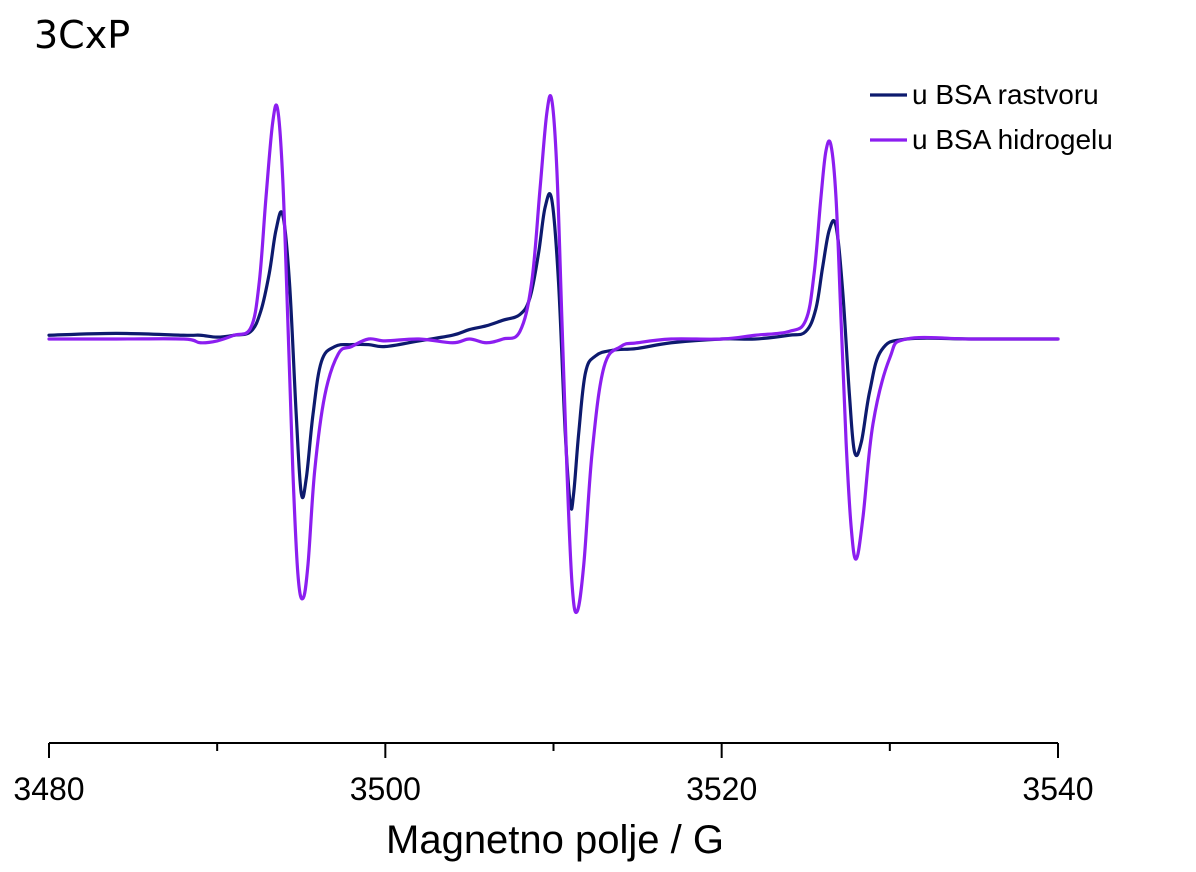  What do you see at coordinates (555, 840) in the screenshot?
I see `x-axis-label: Magnetno polje / G` at bounding box center [555, 840].